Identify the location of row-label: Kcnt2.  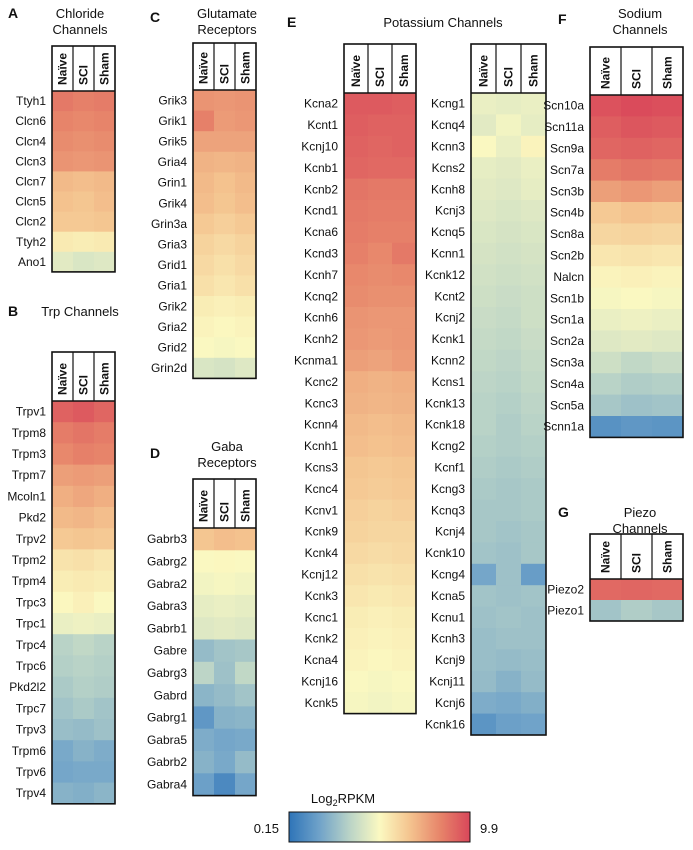
(449, 296).